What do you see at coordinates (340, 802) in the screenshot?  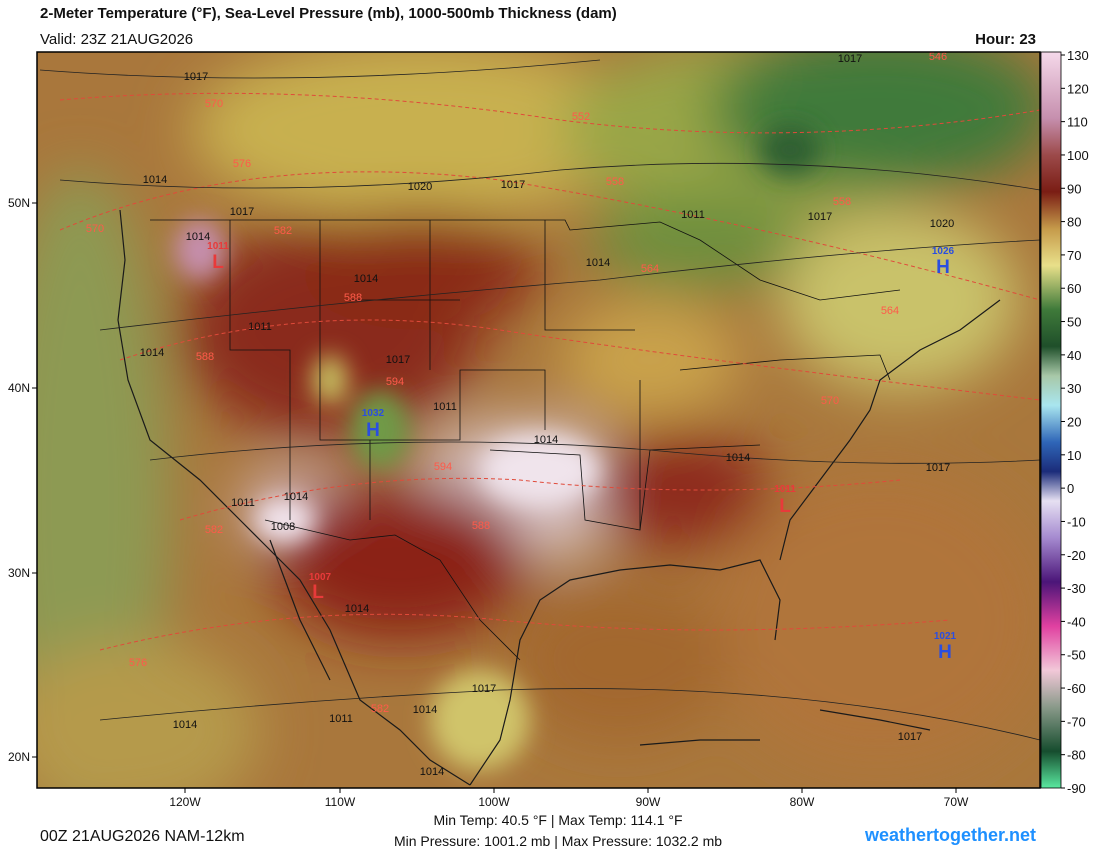 I see `lon-label: 110W` at bounding box center [340, 802].